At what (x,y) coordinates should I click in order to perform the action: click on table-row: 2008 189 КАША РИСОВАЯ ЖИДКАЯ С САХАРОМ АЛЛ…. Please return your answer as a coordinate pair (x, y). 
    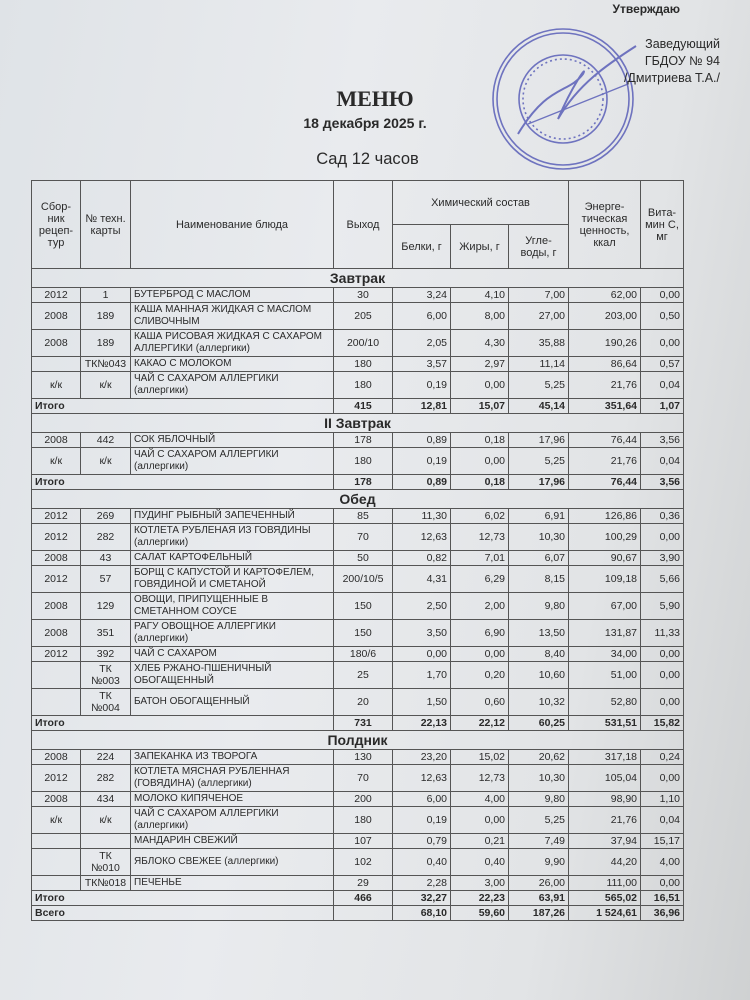
    Looking at the image, I should click on (358, 343).